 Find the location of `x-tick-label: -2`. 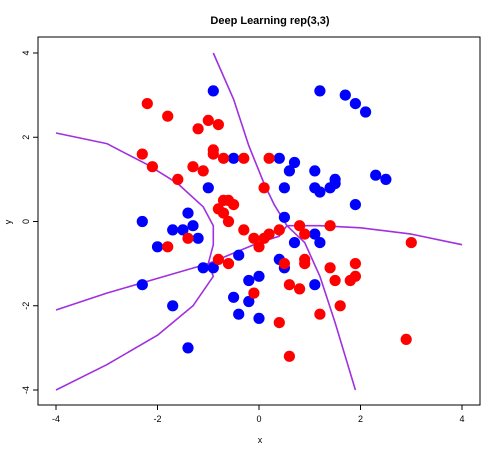

x-tick-label: -2 is located at coordinates (157, 419).